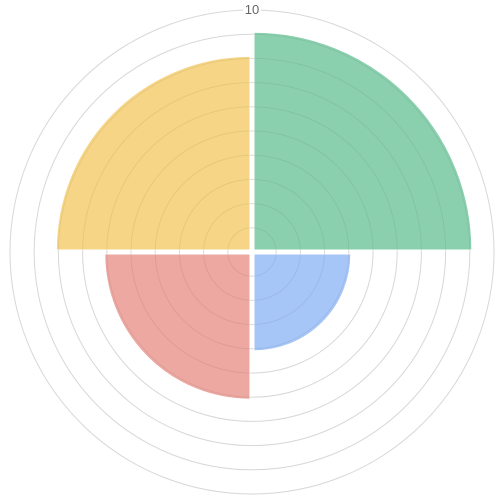 Image resolution: width=501 pixels, height=501 pixels. I want to click on tick-label-10: 10, so click(252, 9).